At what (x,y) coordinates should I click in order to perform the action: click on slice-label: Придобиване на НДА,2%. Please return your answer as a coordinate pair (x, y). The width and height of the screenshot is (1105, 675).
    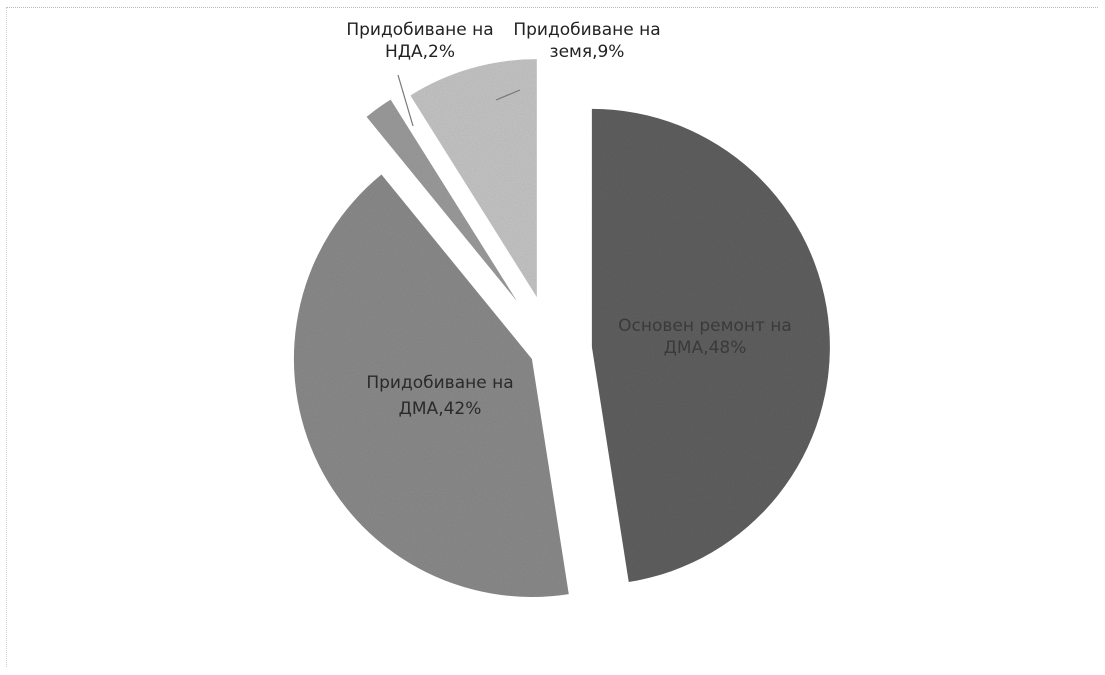
    Looking at the image, I should click on (419, 41).